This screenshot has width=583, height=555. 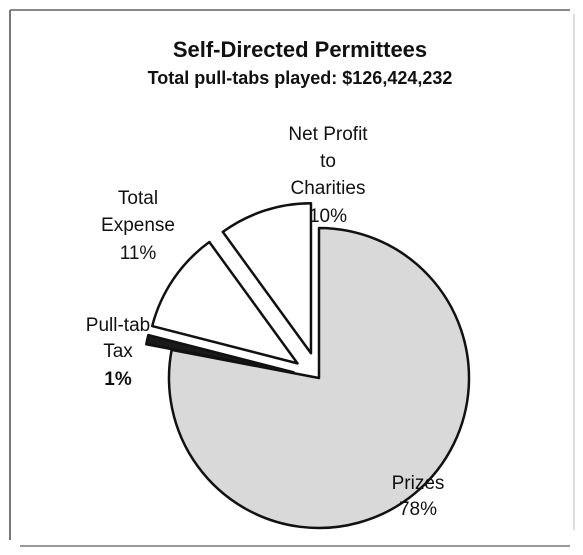 What do you see at coordinates (118, 325) in the screenshot?
I see `slice-label-pull-tab-tax-1: Pull-tab` at bounding box center [118, 325].